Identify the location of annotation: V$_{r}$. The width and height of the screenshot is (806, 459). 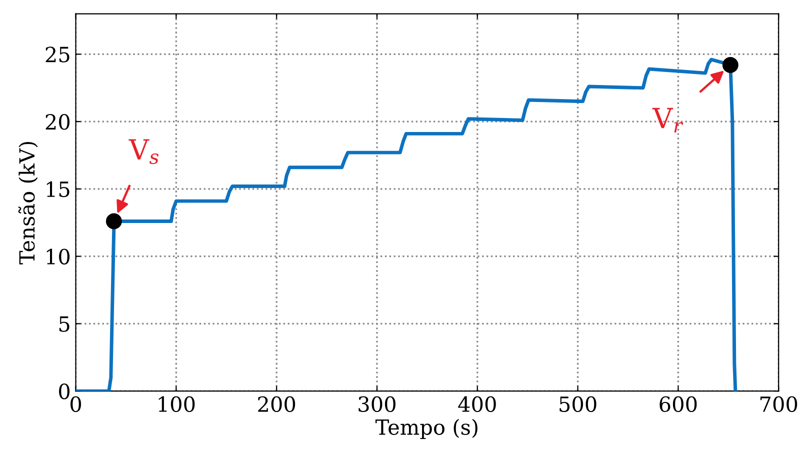
(668, 120).